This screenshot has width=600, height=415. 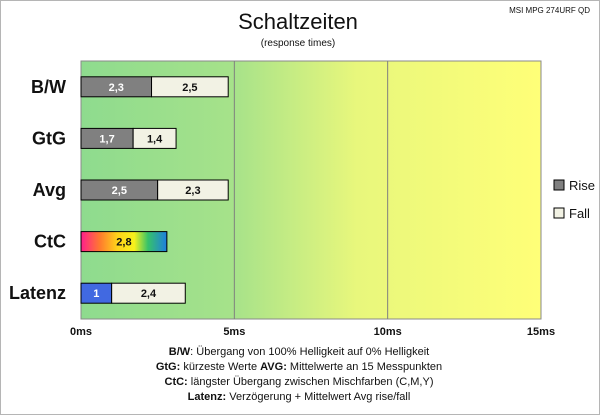 I want to click on category-label: Avg, so click(x=49, y=190).